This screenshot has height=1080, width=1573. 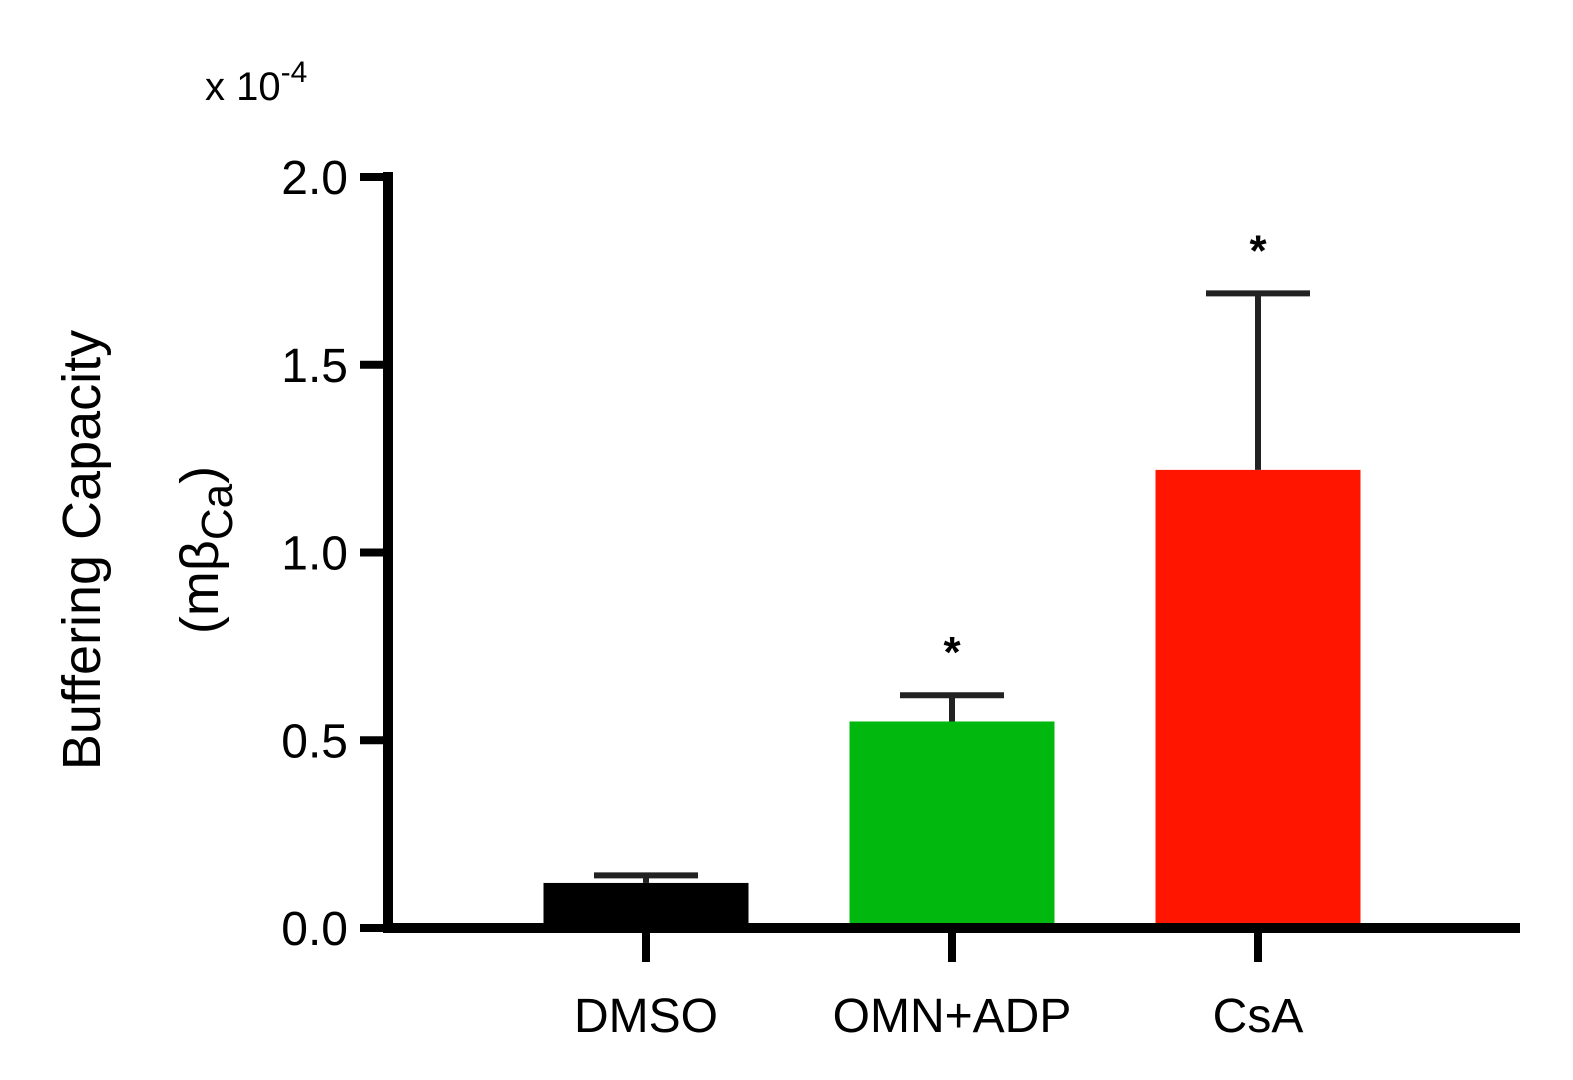 I want to click on y-tick-label: 2.0, so click(x=314, y=178).